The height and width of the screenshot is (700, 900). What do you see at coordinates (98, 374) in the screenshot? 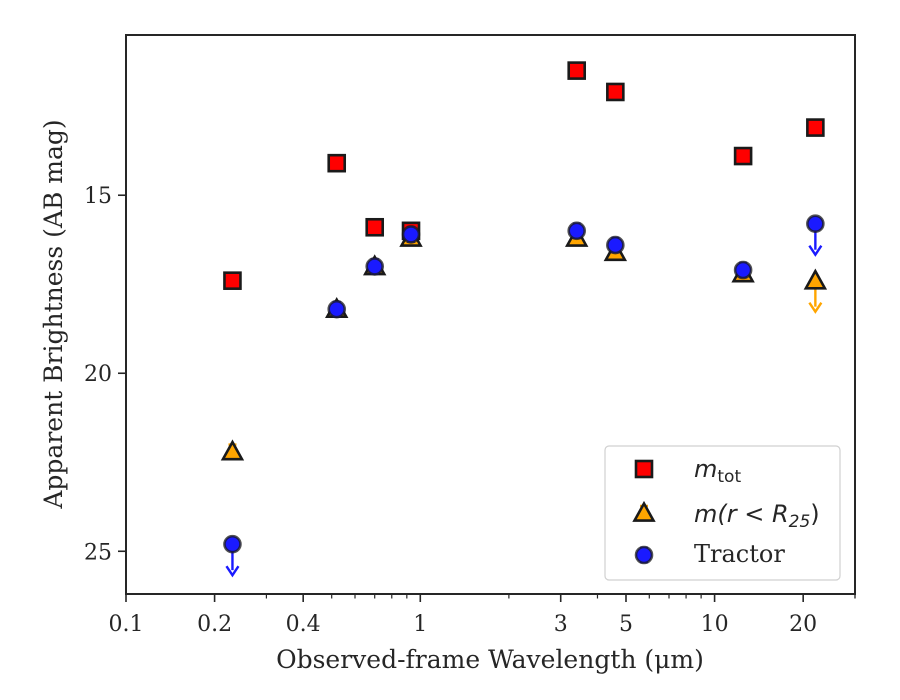
I see `y-tick-label: 20` at bounding box center [98, 374].